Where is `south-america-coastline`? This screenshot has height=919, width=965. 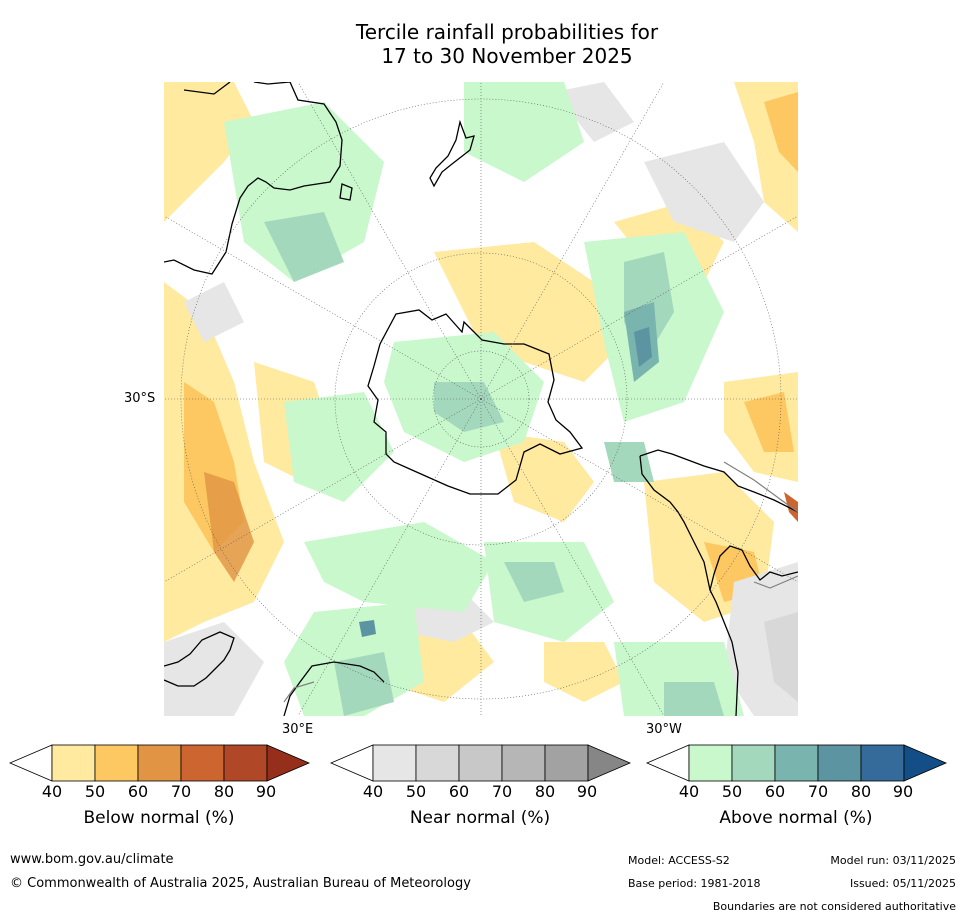 south-america-coastline is located at coordinates (718, 582).